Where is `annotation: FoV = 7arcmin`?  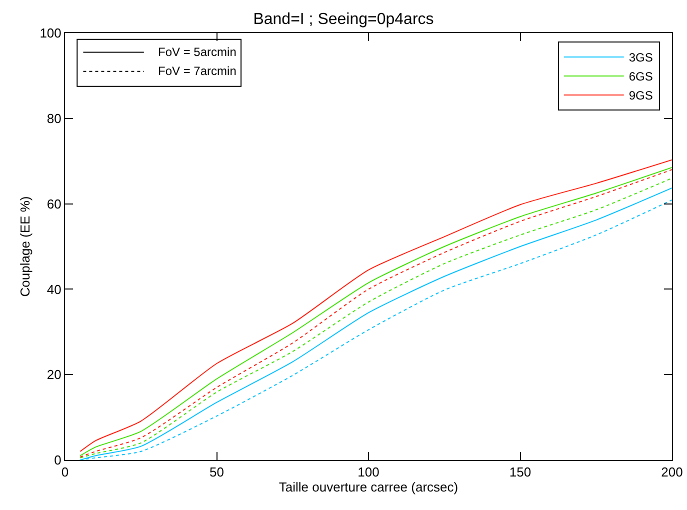 annotation: FoV = 7arcmin is located at coordinates (197, 71).